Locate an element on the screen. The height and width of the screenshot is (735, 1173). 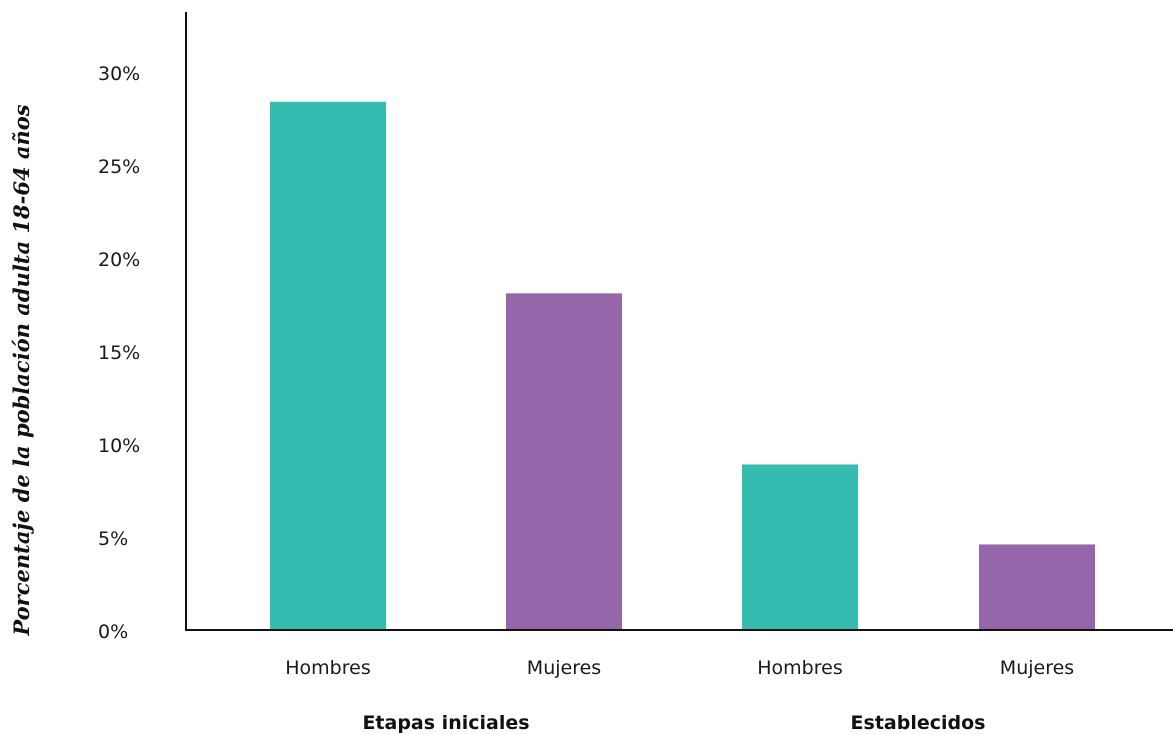
y-tick-label: 20% is located at coordinates (119, 260).